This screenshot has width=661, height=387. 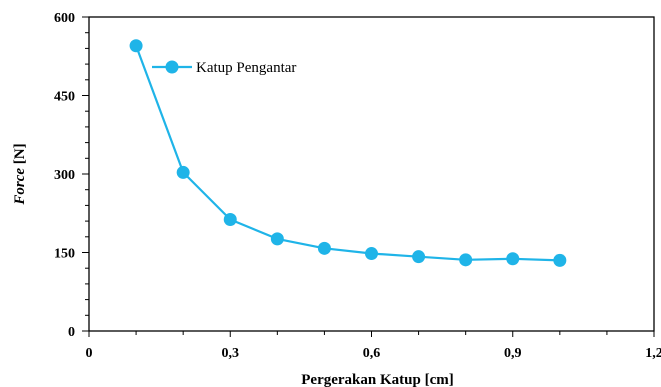 What do you see at coordinates (89, 353) in the screenshot?
I see `x-tick-label: 0` at bounding box center [89, 353].